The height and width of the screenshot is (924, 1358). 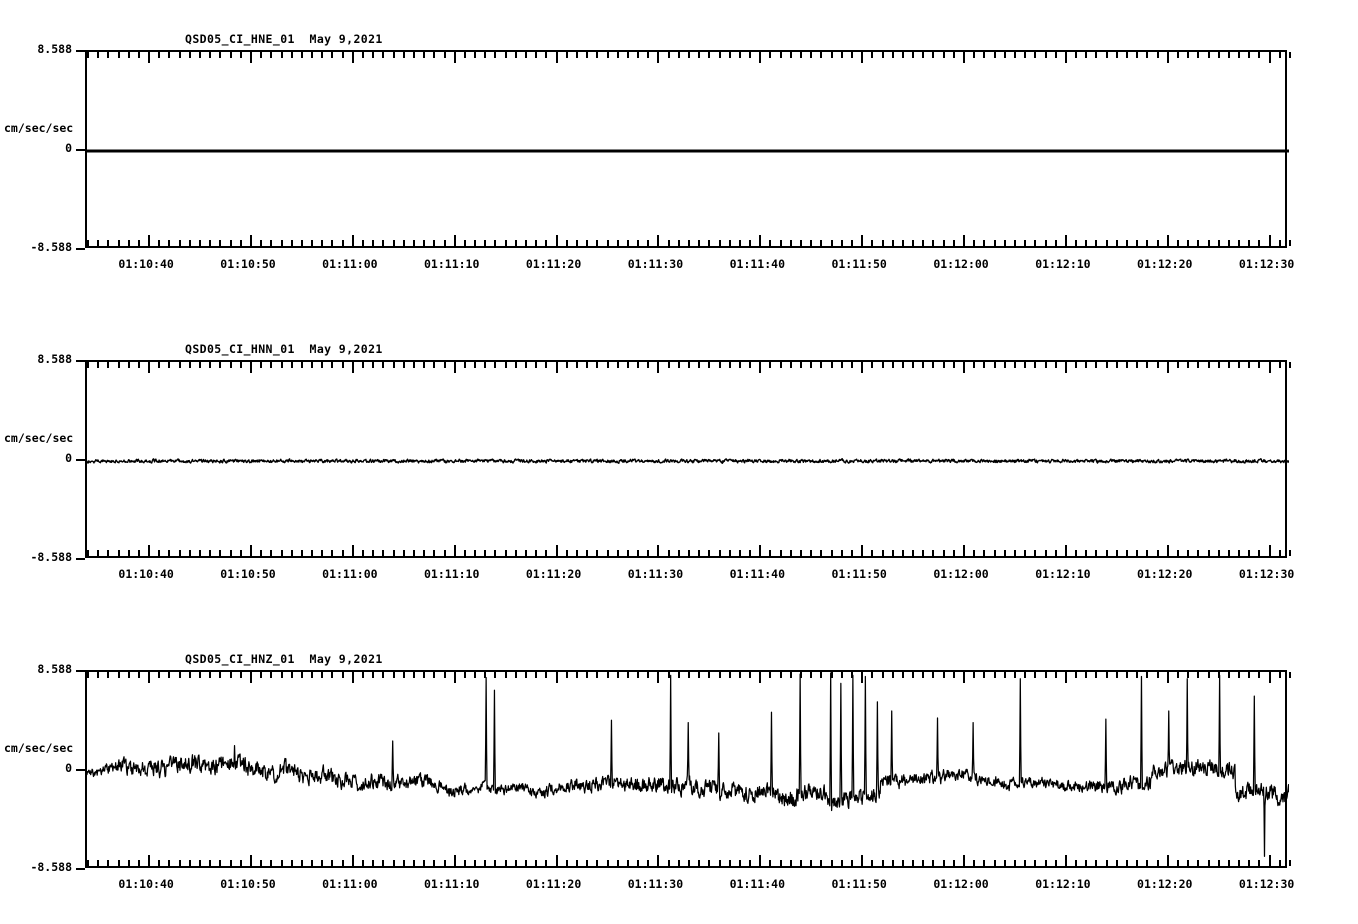 What do you see at coordinates (553, 264) in the screenshot?
I see `x-tick-label: 01:11:20` at bounding box center [553, 264].